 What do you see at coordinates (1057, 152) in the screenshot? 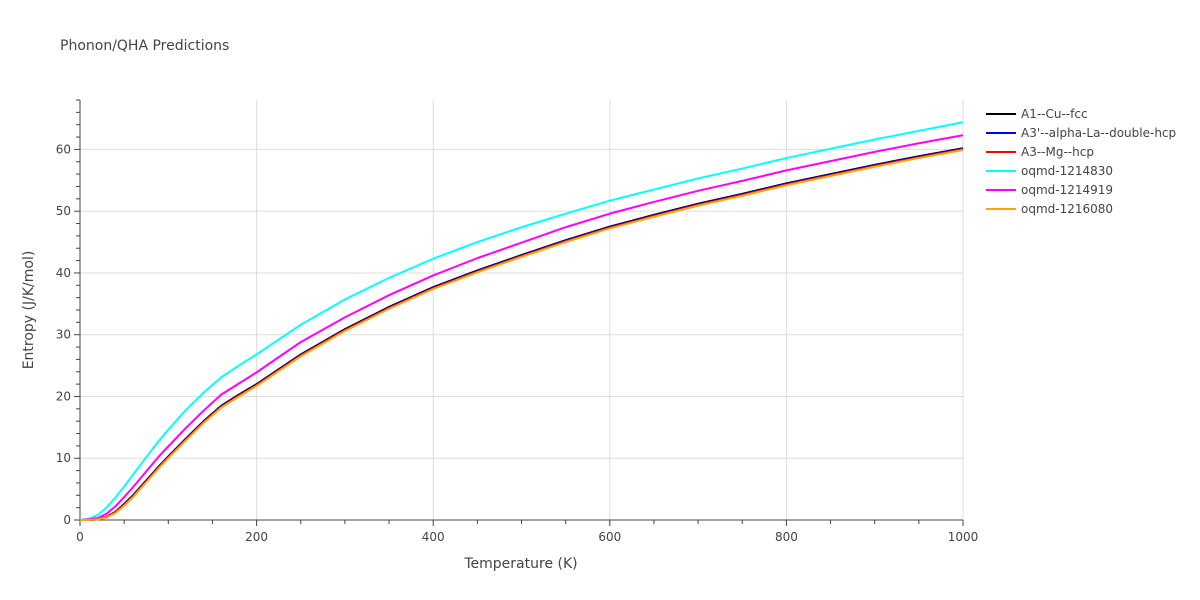
I see `legend-label: A3--Mg--hcp` at bounding box center [1057, 152].